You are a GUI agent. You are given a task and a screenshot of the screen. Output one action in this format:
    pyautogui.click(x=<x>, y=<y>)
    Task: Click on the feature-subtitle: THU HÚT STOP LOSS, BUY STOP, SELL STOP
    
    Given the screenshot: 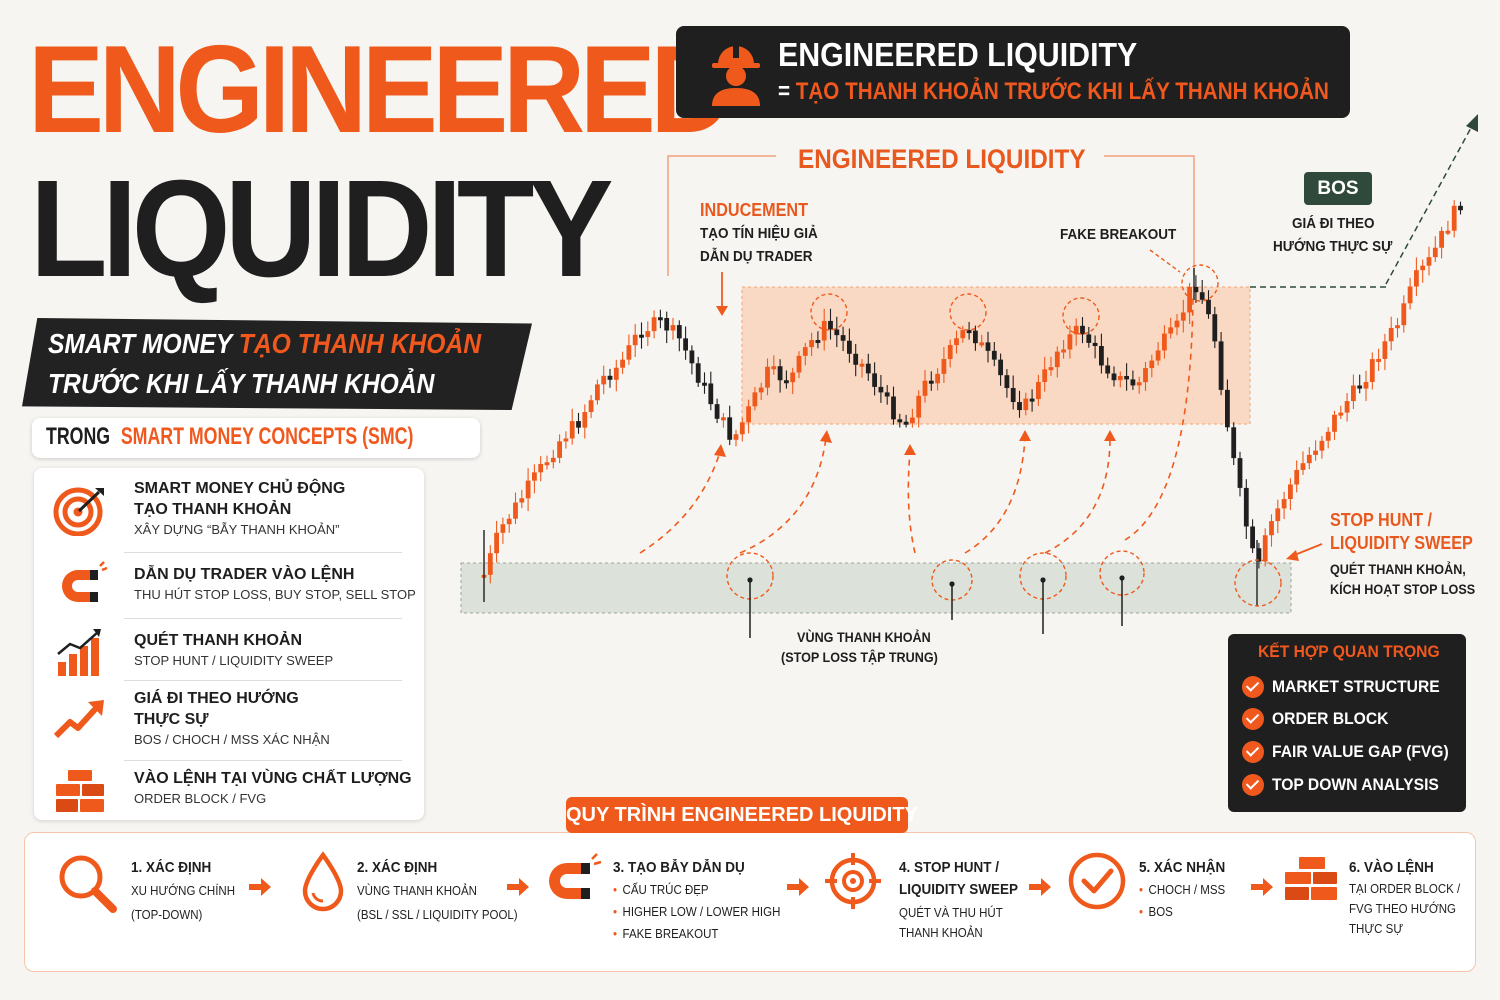 What is the action you would take?
    pyautogui.click(x=275, y=594)
    